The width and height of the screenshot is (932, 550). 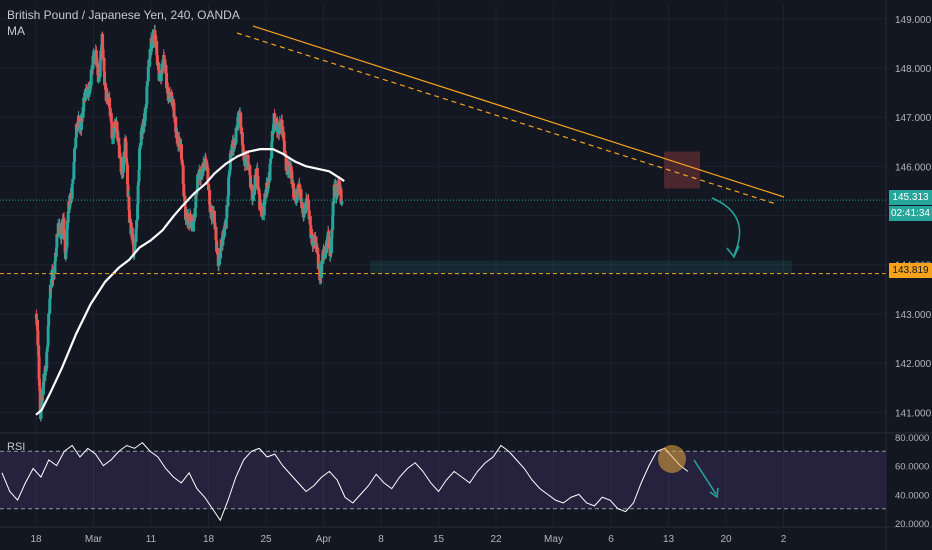 I want to click on time-tick-label: May, so click(x=553, y=539).